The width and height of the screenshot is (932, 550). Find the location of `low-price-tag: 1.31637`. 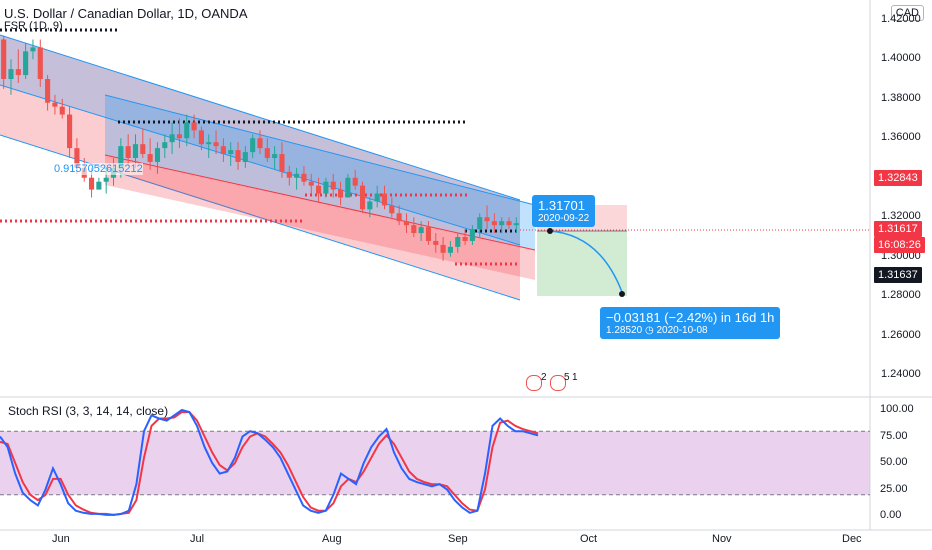

low-price-tag: 1.31637 is located at coordinates (898, 275).